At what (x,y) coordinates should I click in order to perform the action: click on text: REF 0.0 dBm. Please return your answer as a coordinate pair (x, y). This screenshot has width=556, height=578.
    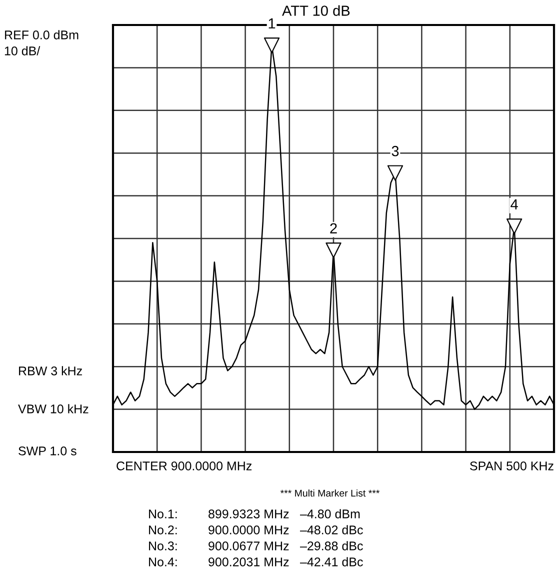
    Looking at the image, I should click on (41, 35).